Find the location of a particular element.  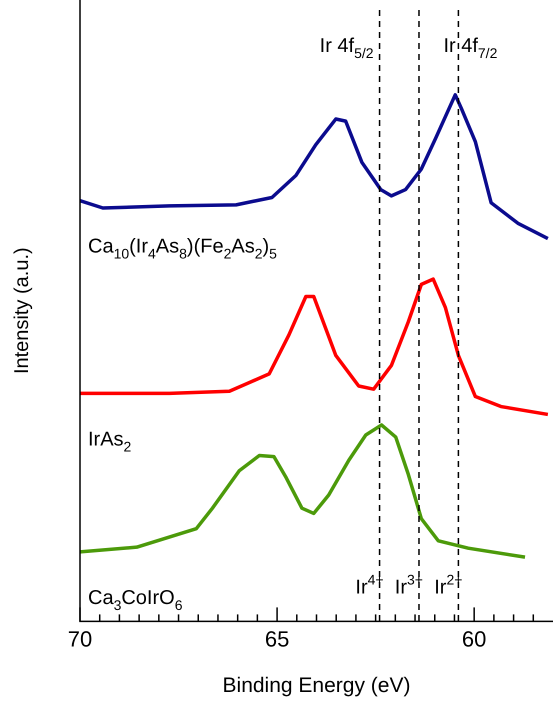

x-tick-label: 70 is located at coordinates (80, 639).